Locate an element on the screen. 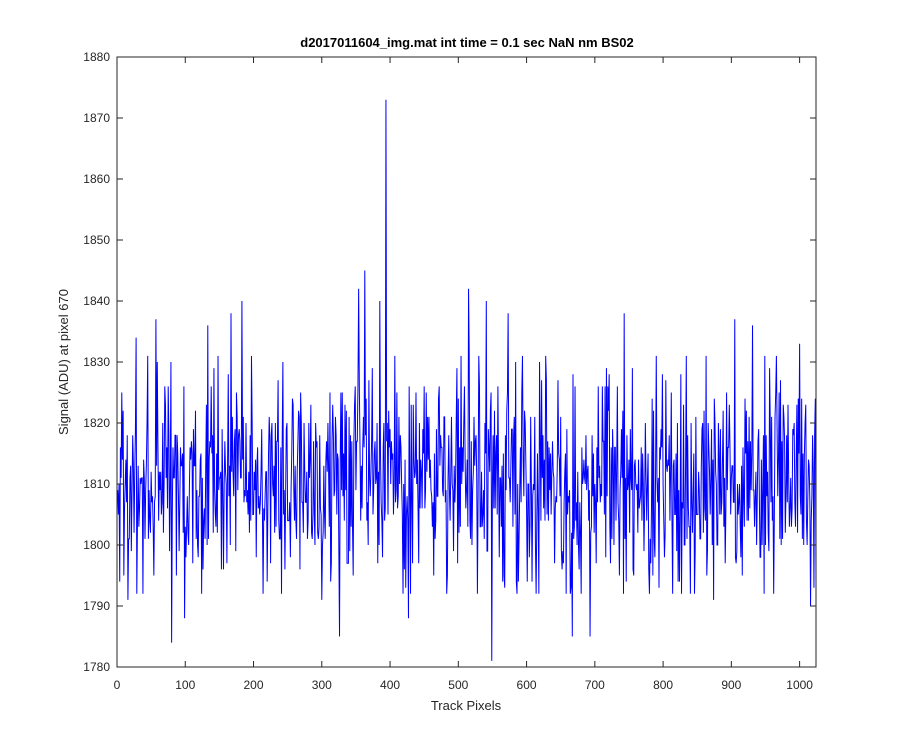 The height and width of the screenshot is (750, 900). y-tick-label: 1870 is located at coordinates (96, 118).